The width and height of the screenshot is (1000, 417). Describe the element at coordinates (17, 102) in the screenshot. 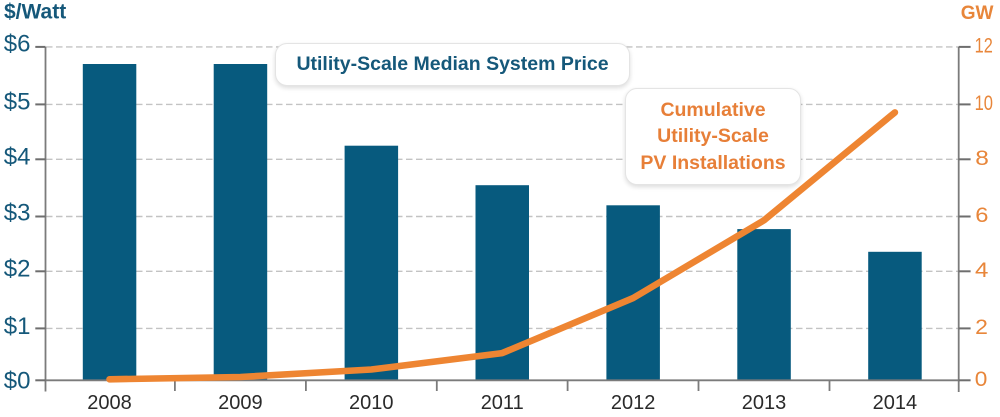

I see `svg-text: $5` at that location.